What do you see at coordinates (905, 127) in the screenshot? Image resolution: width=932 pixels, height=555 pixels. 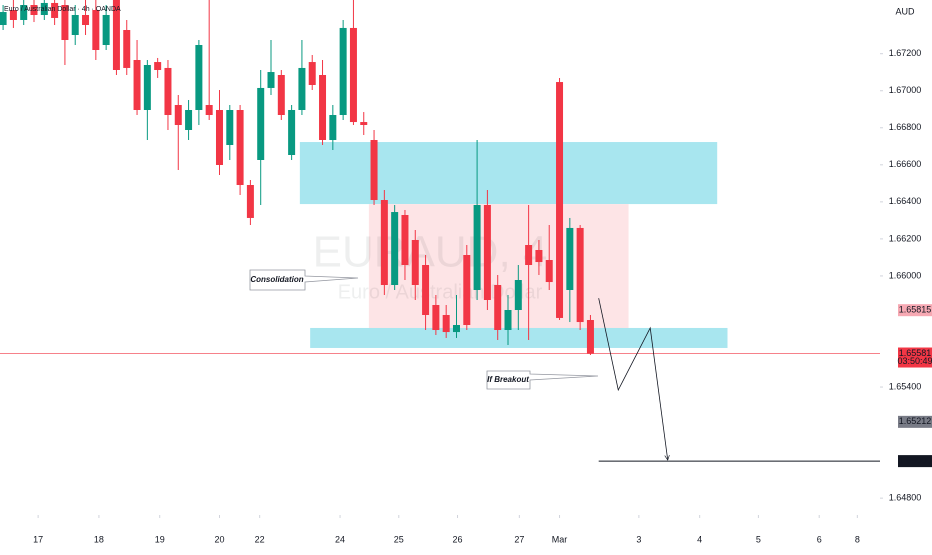 I see `y-tick-label: 1.66800` at bounding box center [905, 127].